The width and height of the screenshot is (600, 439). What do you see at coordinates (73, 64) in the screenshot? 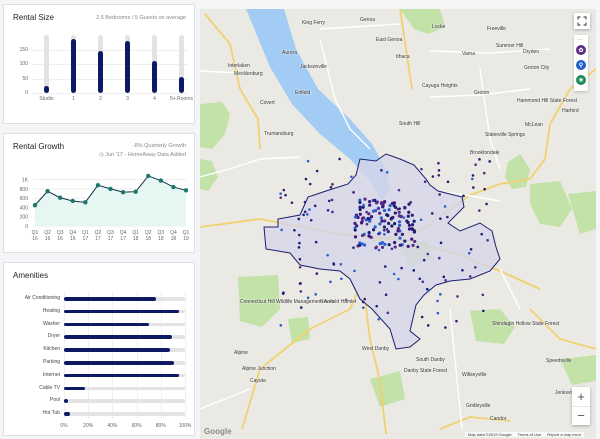
I see `bar-track` at bounding box center [73, 64].